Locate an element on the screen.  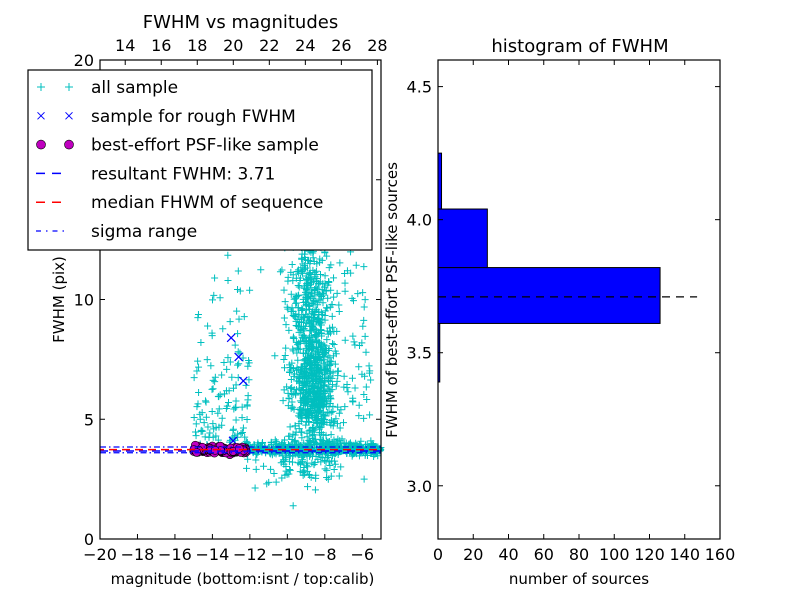
y-tick-label: 20 is located at coordinates (84, 60).